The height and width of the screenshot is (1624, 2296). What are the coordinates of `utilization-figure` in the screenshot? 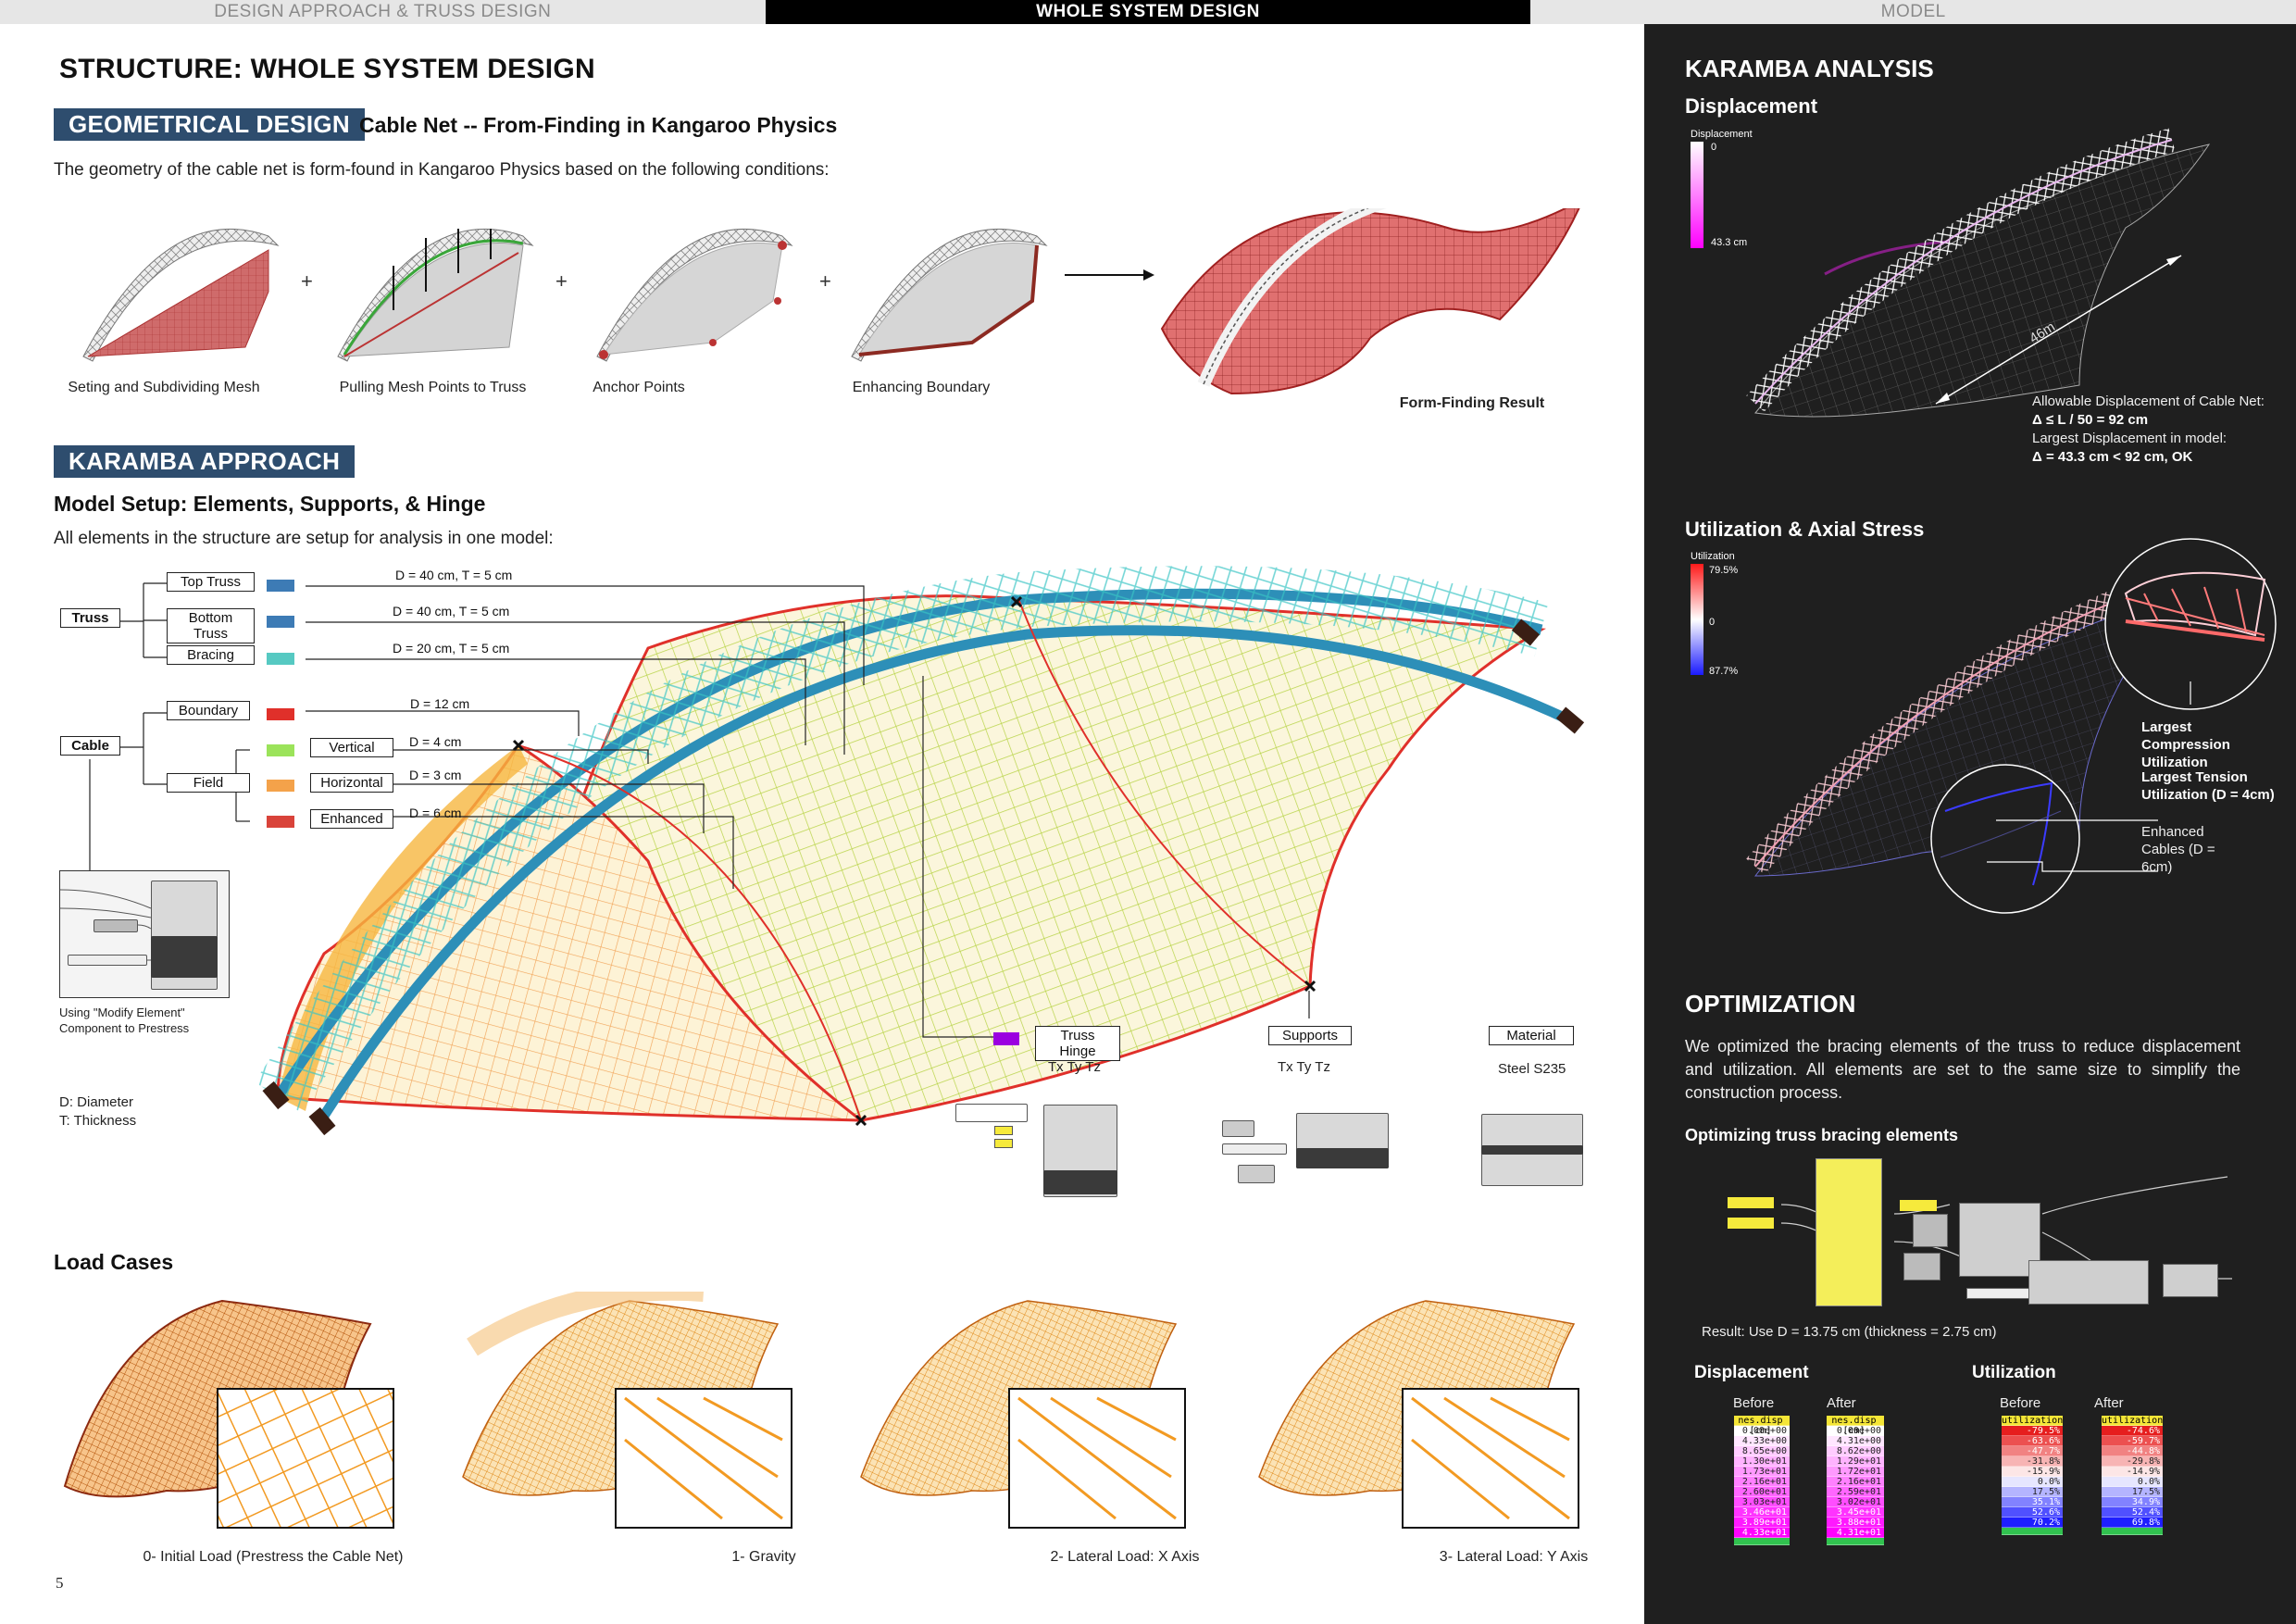 It's located at (2011, 726).